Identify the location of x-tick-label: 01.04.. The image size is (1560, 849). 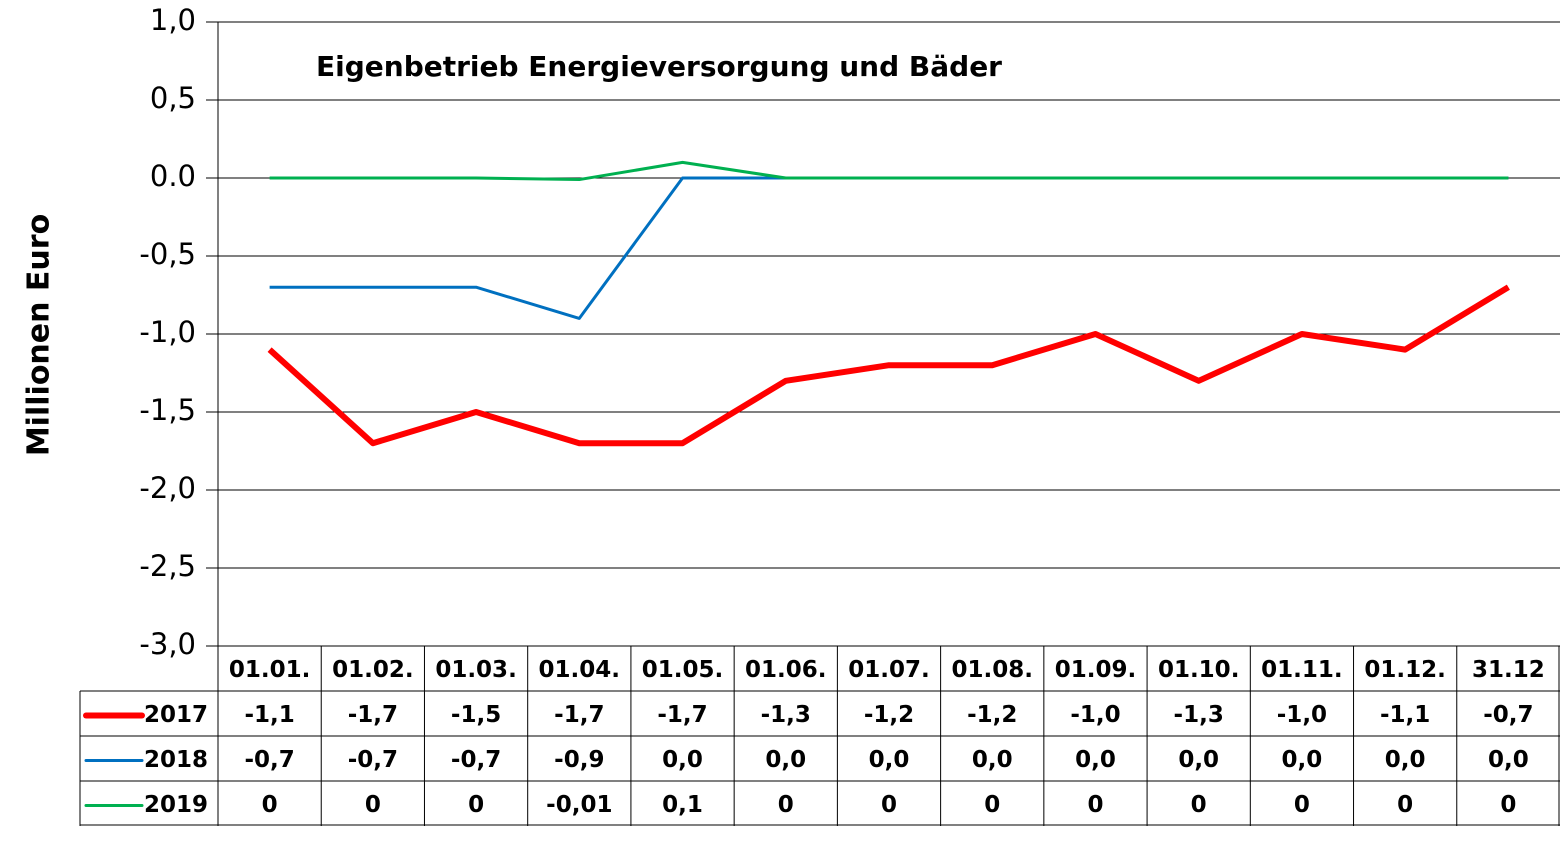
(580, 670).